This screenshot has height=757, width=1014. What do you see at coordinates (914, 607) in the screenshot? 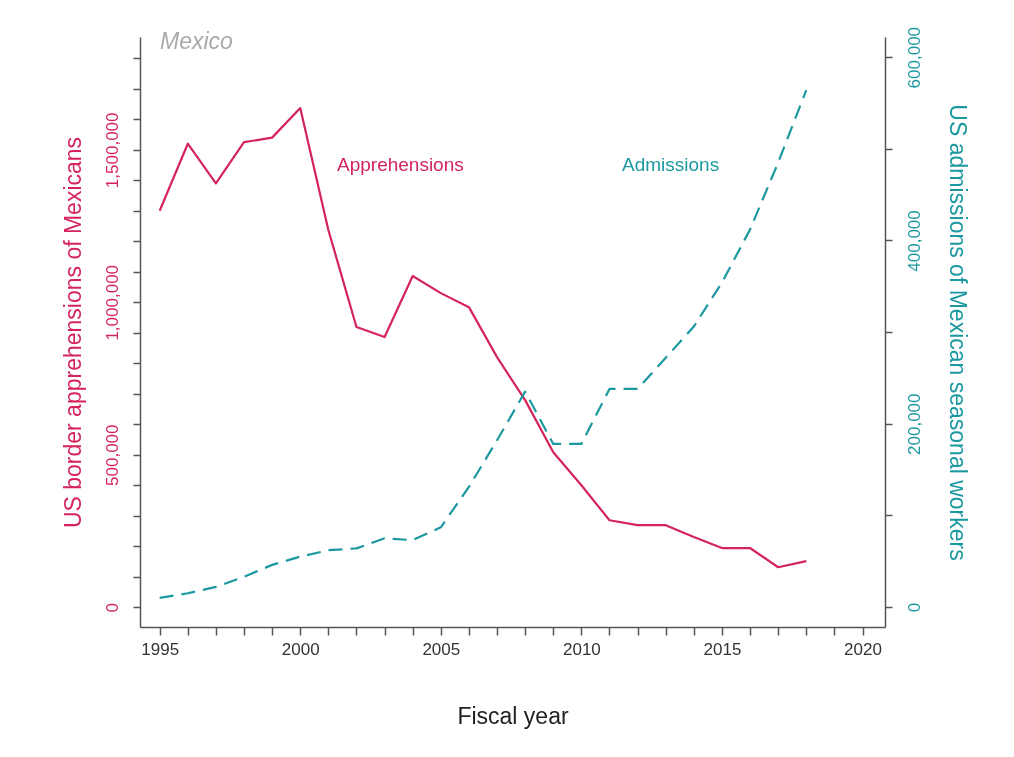
I see `y2-tick-label: 0` at bounding box center [914, 607].